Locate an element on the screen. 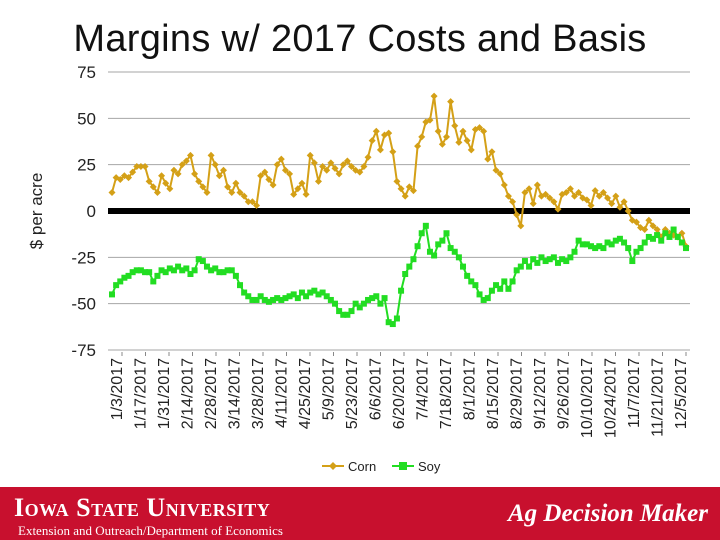 The width and height of the screenshot is (720, 540). ag-decision-maker-logo: Ag Decision Maker is located at coordinates (608, 513).